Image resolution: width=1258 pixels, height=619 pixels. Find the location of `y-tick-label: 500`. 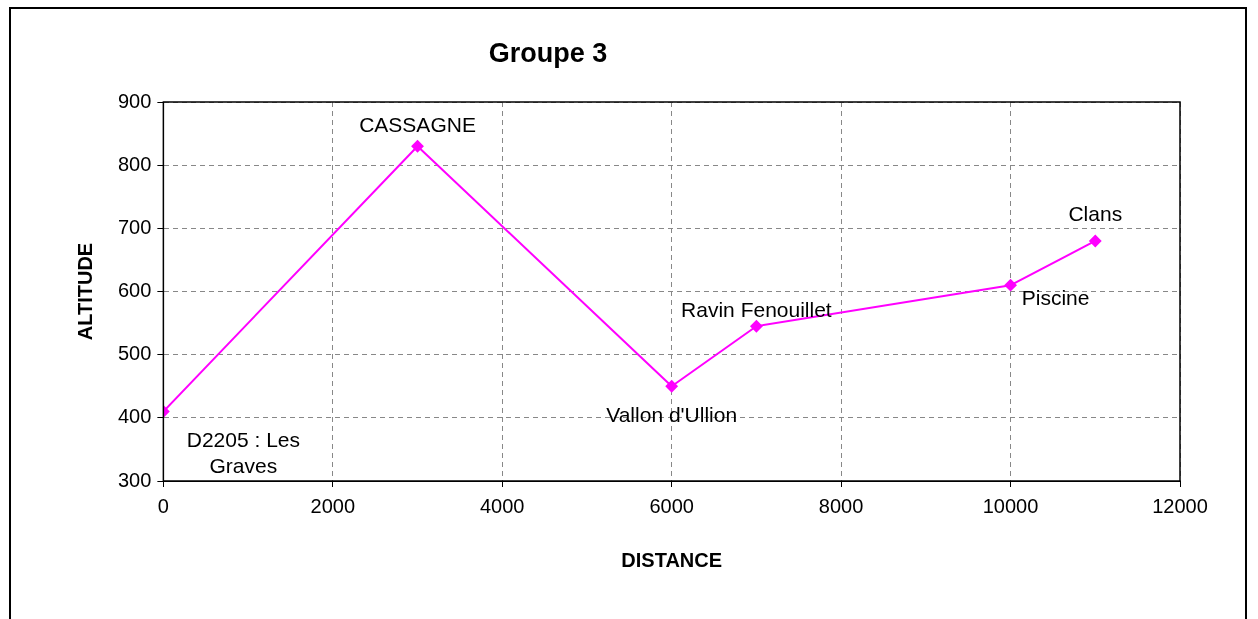

y-tick-label: 500 is located at coordinates (134, 353).